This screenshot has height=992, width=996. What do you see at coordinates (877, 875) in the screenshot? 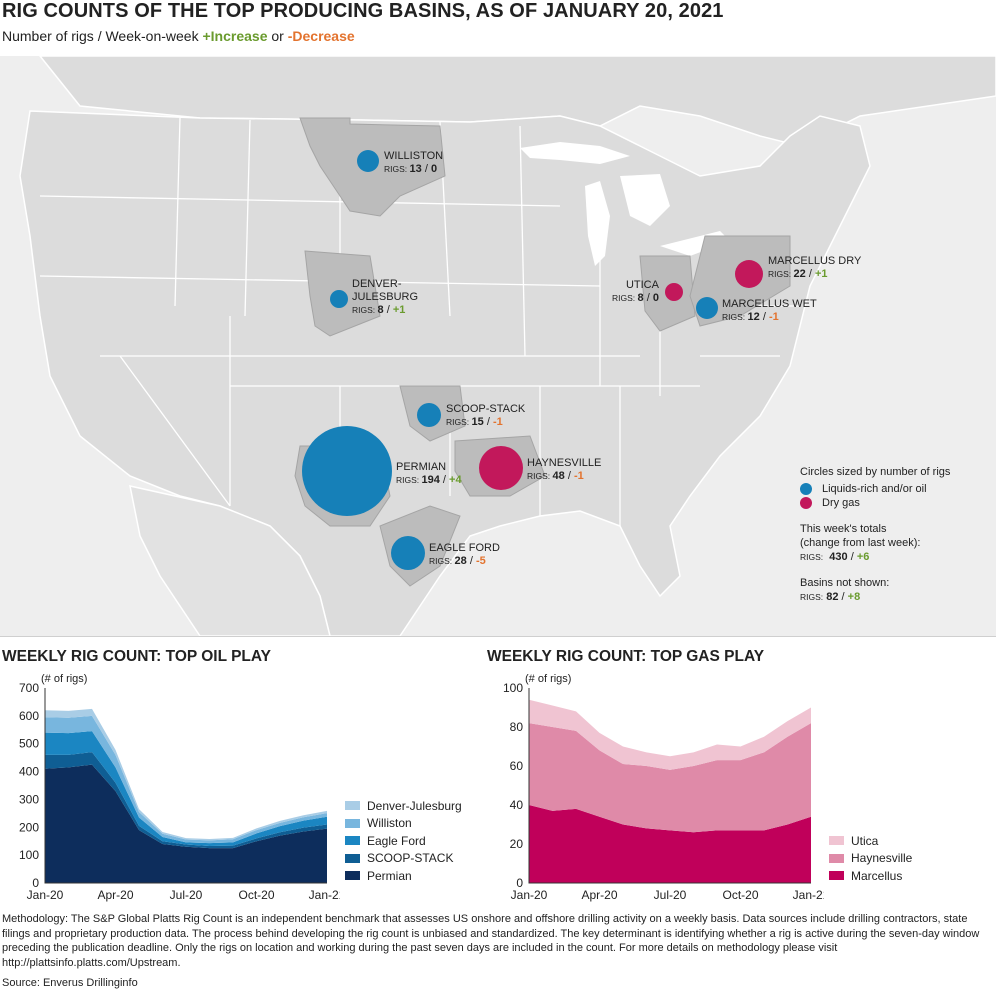
I see `legend-label: Marcellus` at bounding box center [877, 875].